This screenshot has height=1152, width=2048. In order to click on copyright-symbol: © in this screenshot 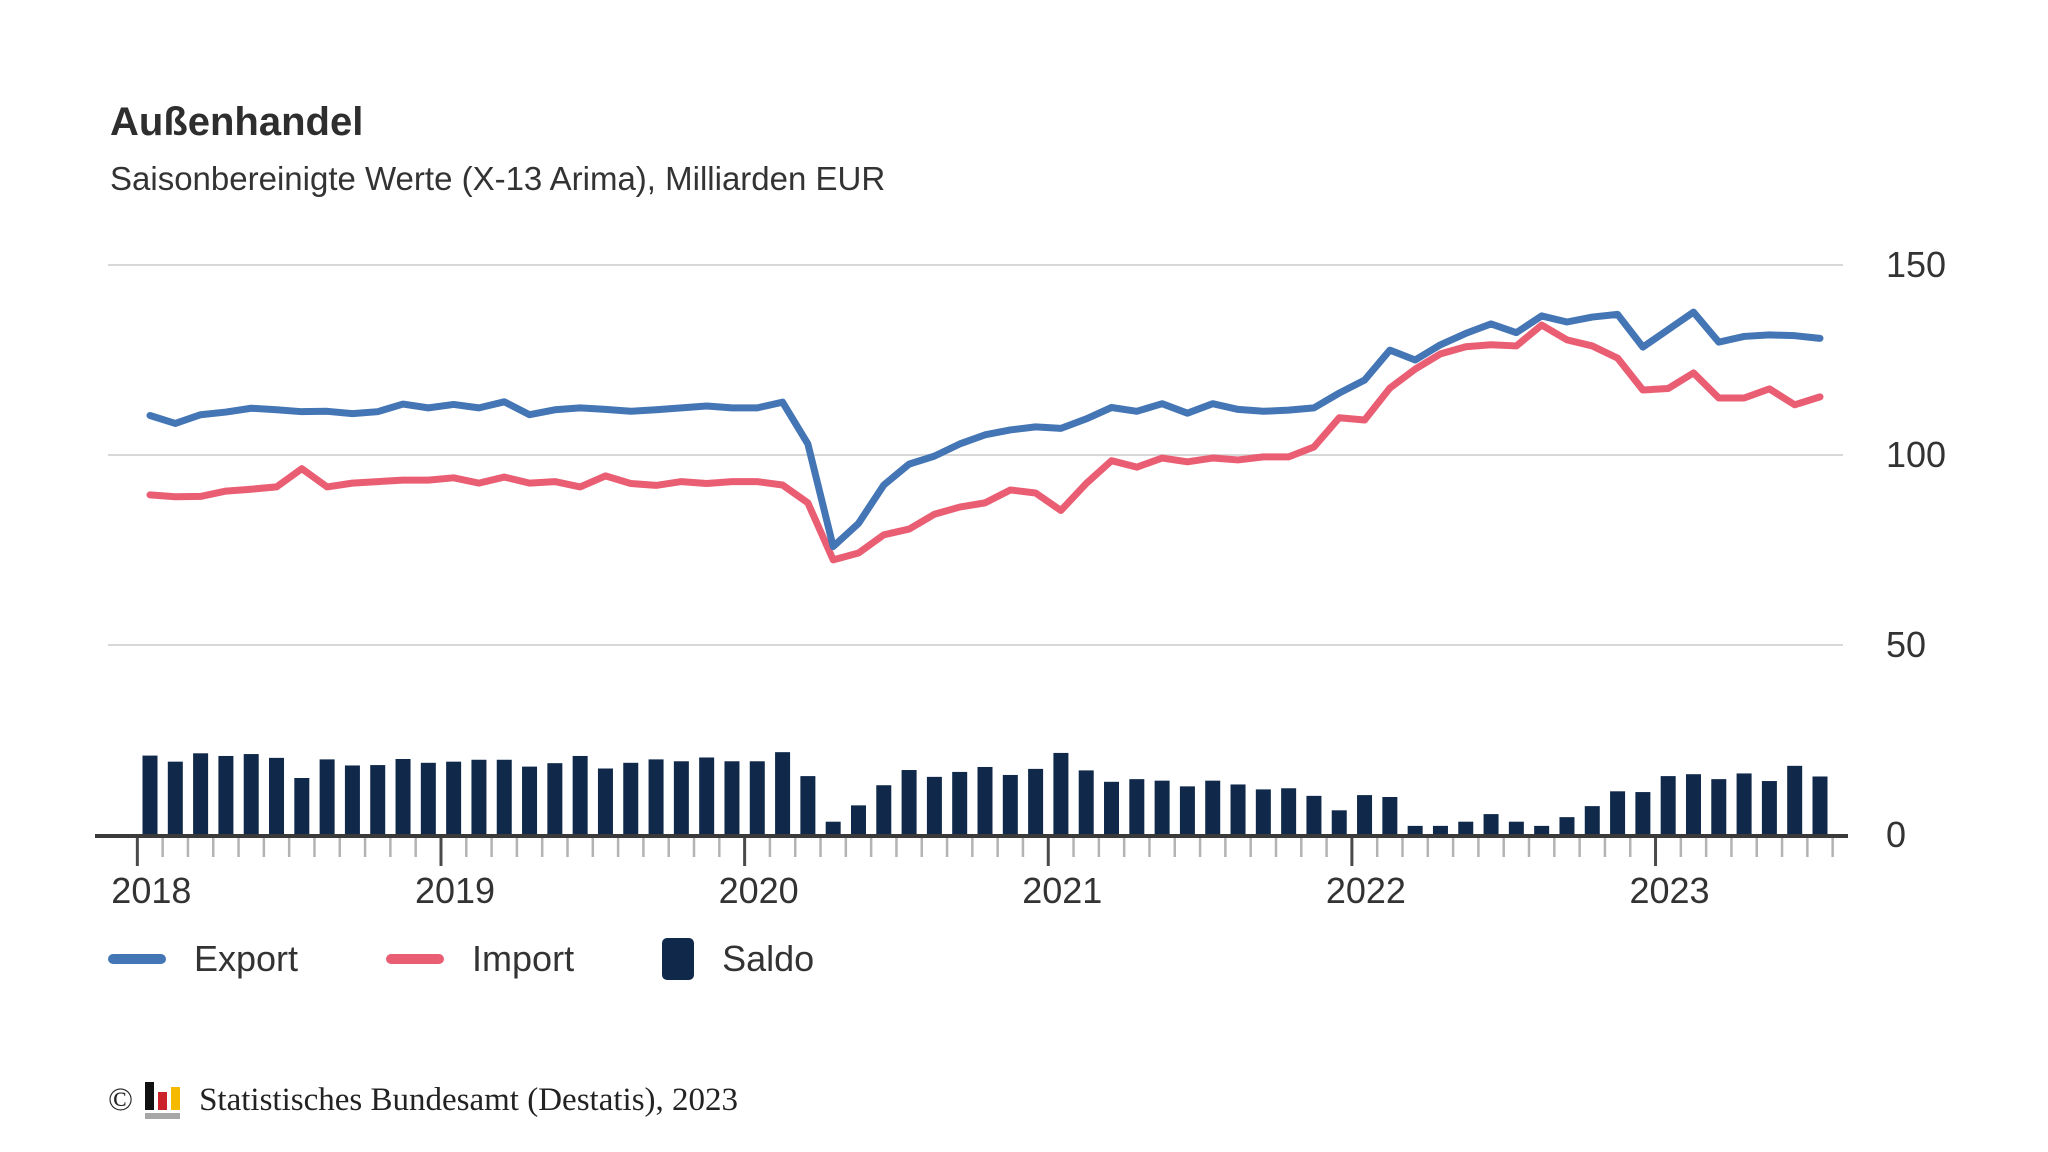, I will do `click(121, 1099)`.